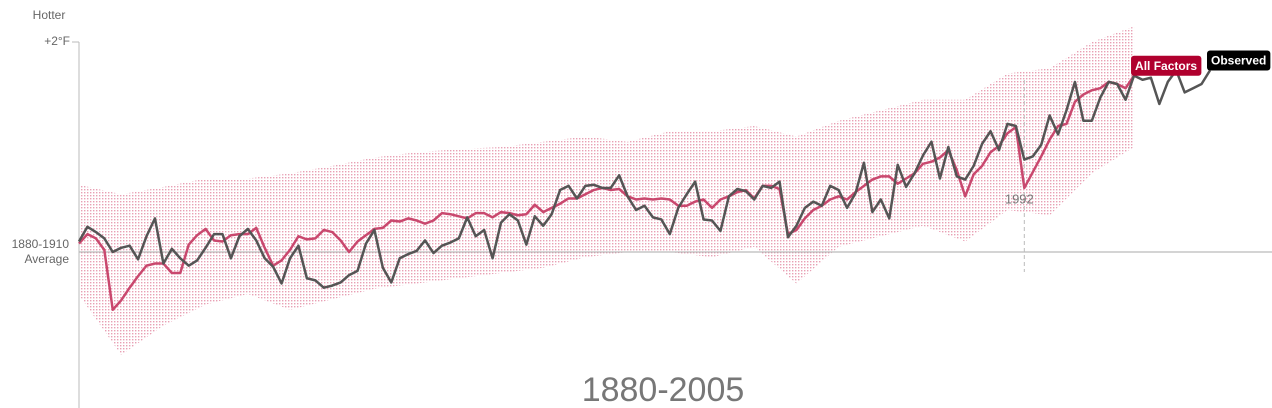  Describe the element at coordinates (1019, 198) in the screenshot. I see `annotation-label: 1992` at that location.